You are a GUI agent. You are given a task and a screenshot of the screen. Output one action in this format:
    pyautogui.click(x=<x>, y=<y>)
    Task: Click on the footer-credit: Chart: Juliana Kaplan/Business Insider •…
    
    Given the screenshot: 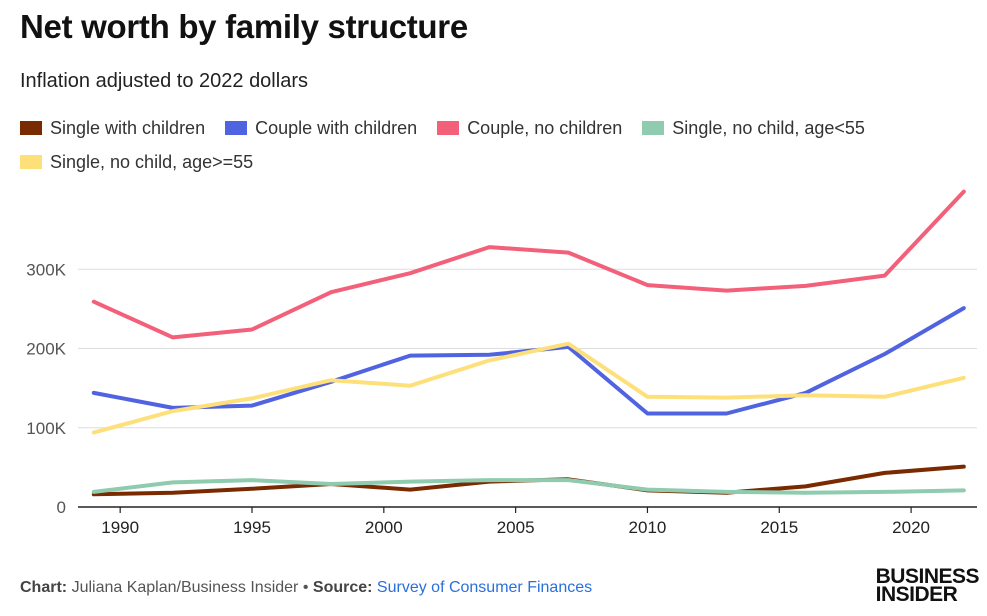 What is the action you would take?
    pyautogui.click(x=306, y=588)
    